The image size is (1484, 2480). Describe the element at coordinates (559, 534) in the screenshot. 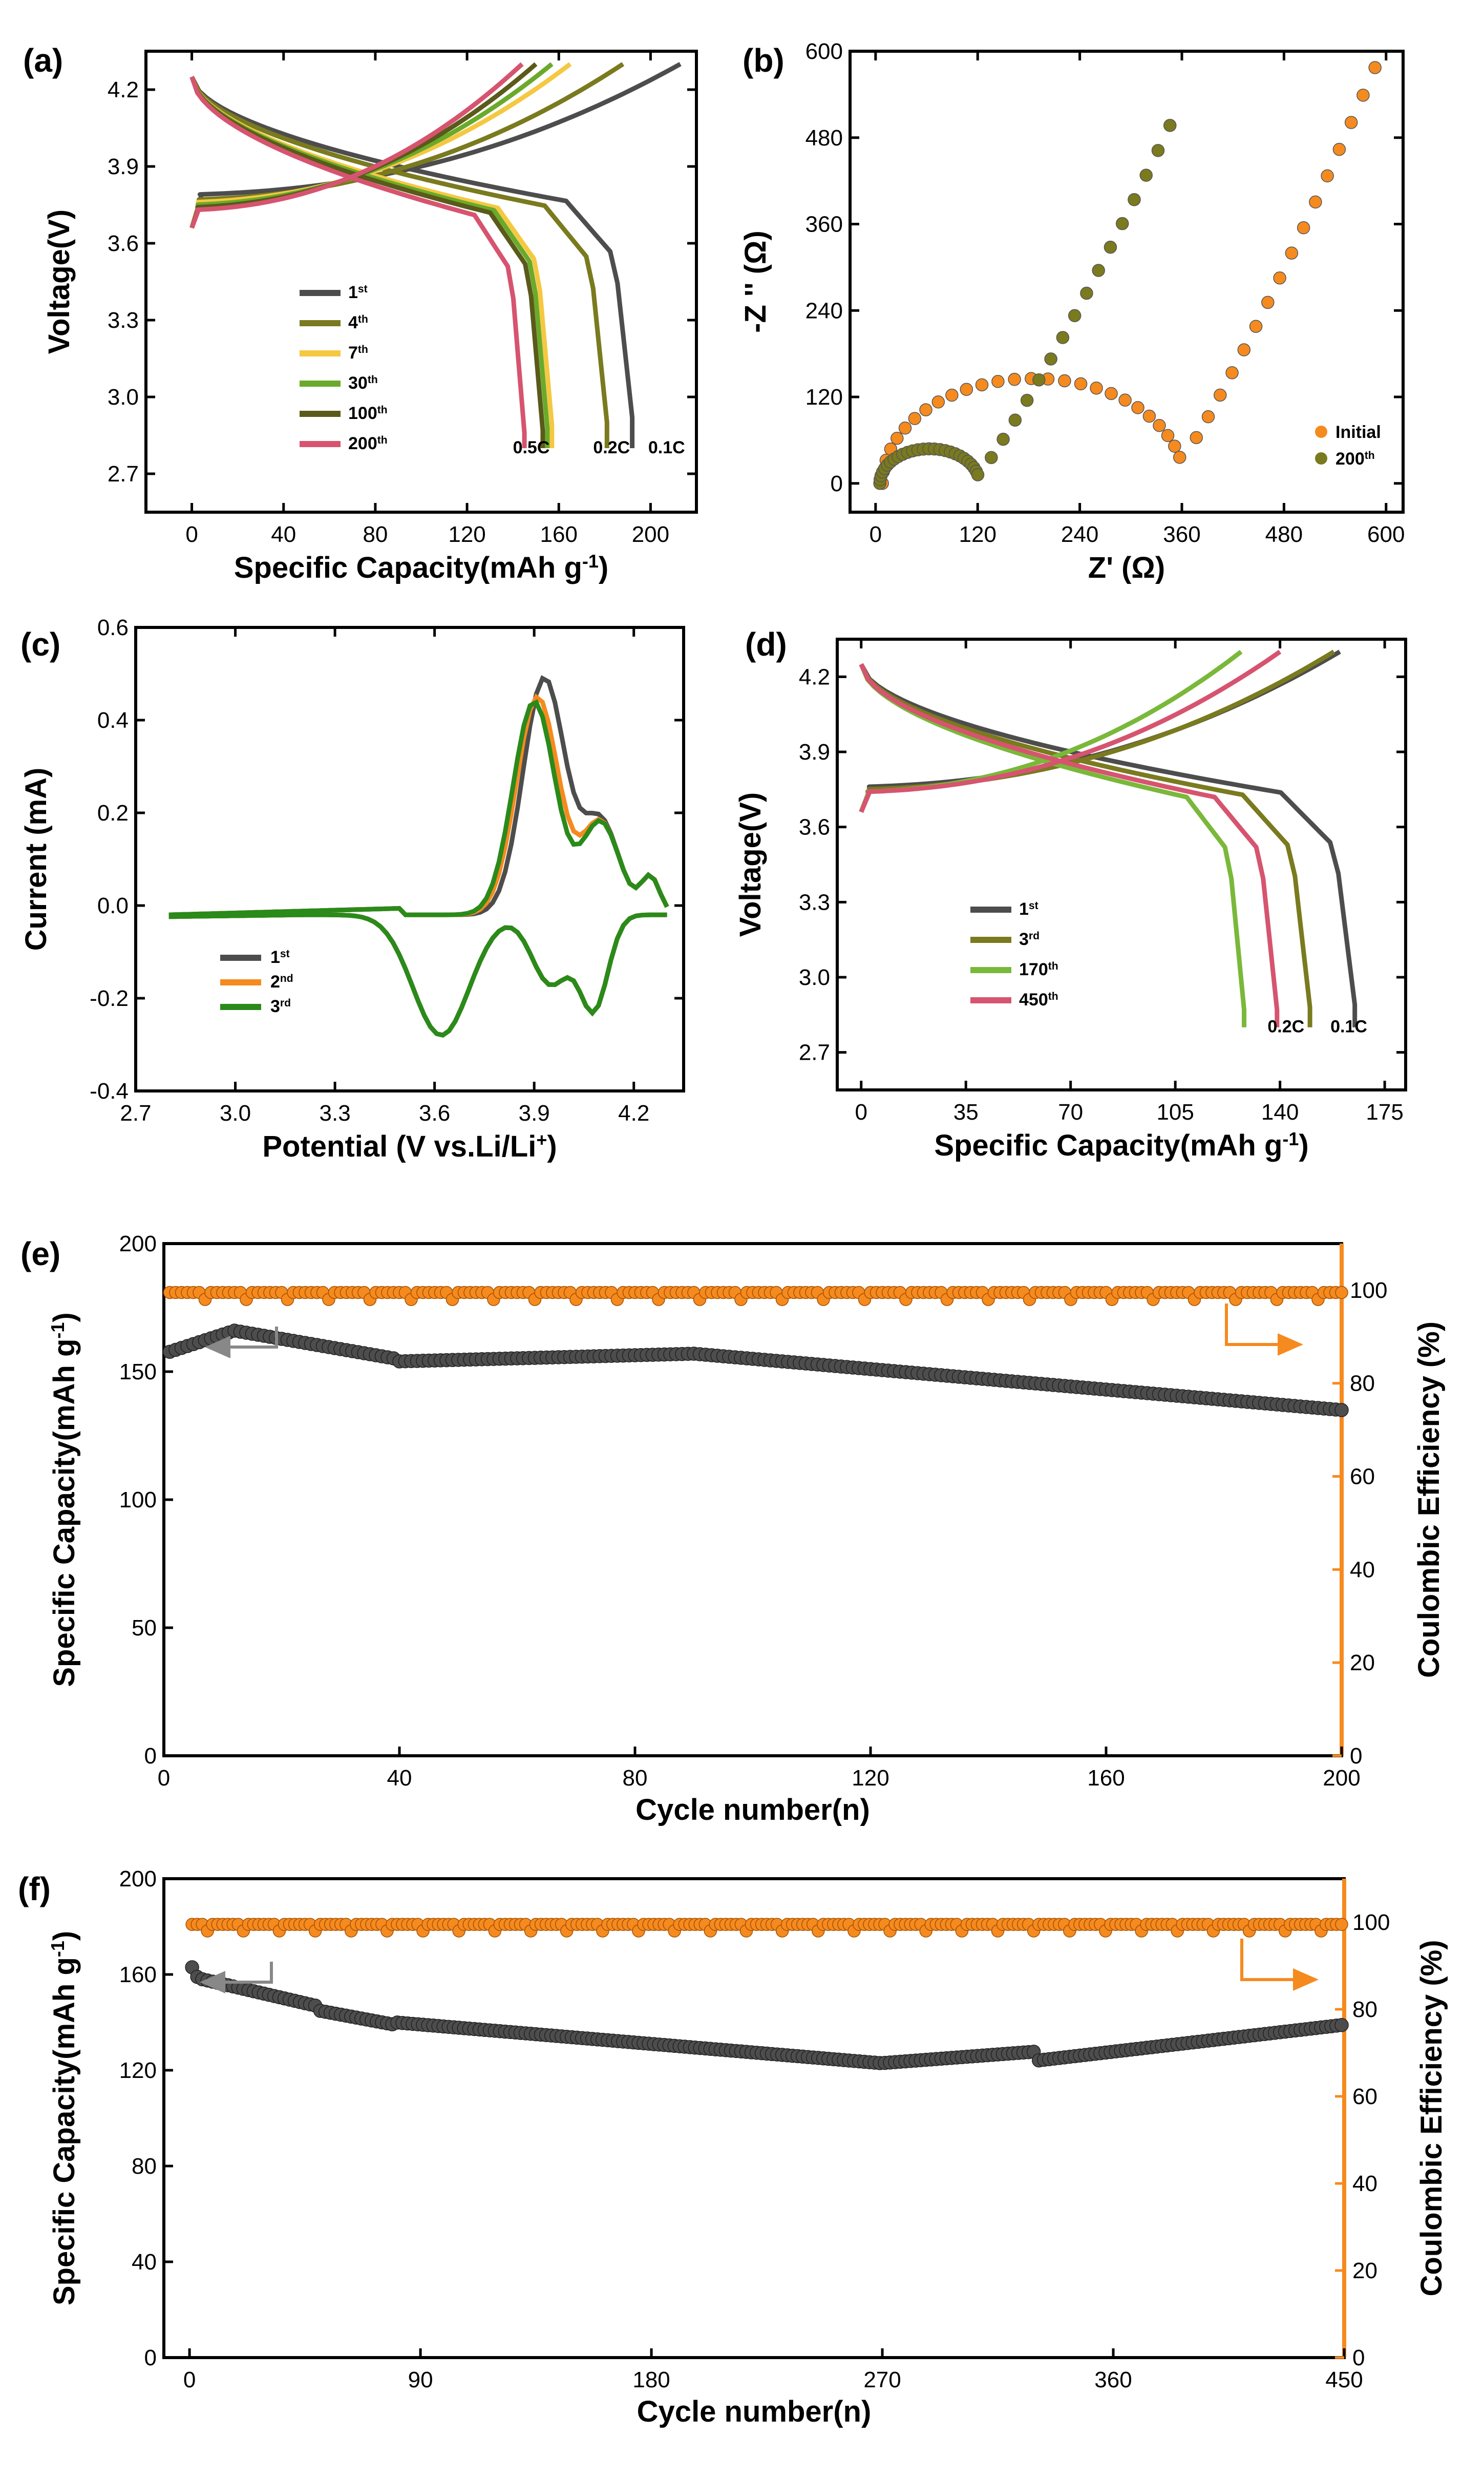

I see `x-tick-label: 160` at that location.